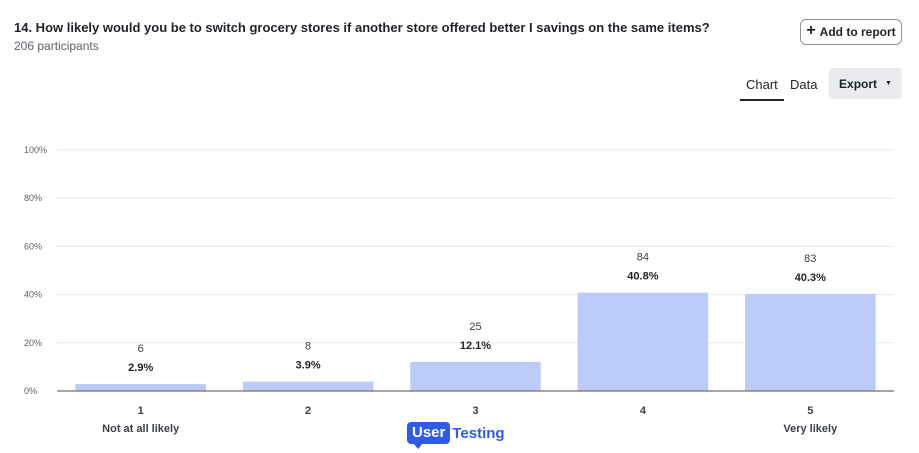 This screenshot has width=919, height=453. What do you see at coordinates (141, 349) in the screenshot?
I see `count-label: 6` at bounding box center [141, 349].